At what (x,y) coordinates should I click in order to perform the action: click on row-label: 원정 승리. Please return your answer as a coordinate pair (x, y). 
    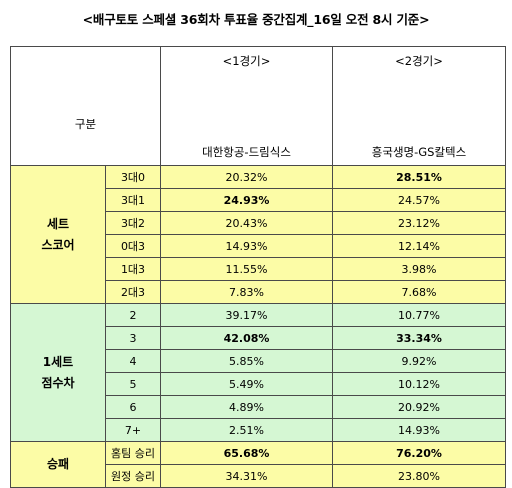
    Looking at the image, I should click on (133, 476).